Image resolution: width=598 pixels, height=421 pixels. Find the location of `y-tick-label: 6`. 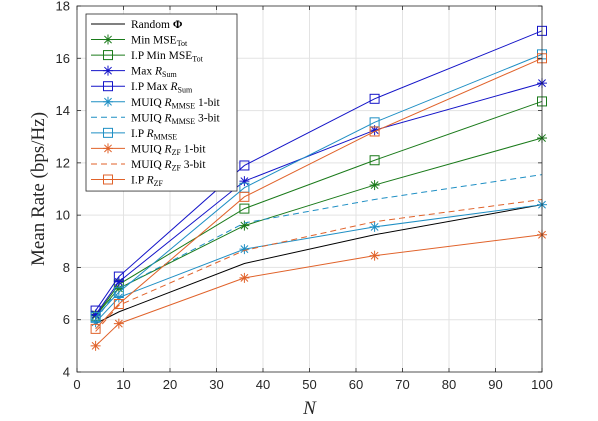

y-tick-label: 6 is located at coordinates (66, 319).